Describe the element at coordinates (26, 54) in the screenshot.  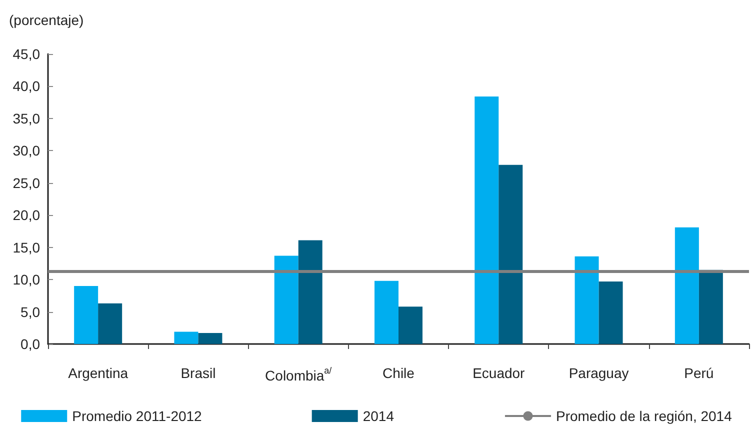
I see `y-tick-label: 45,0` at that location.